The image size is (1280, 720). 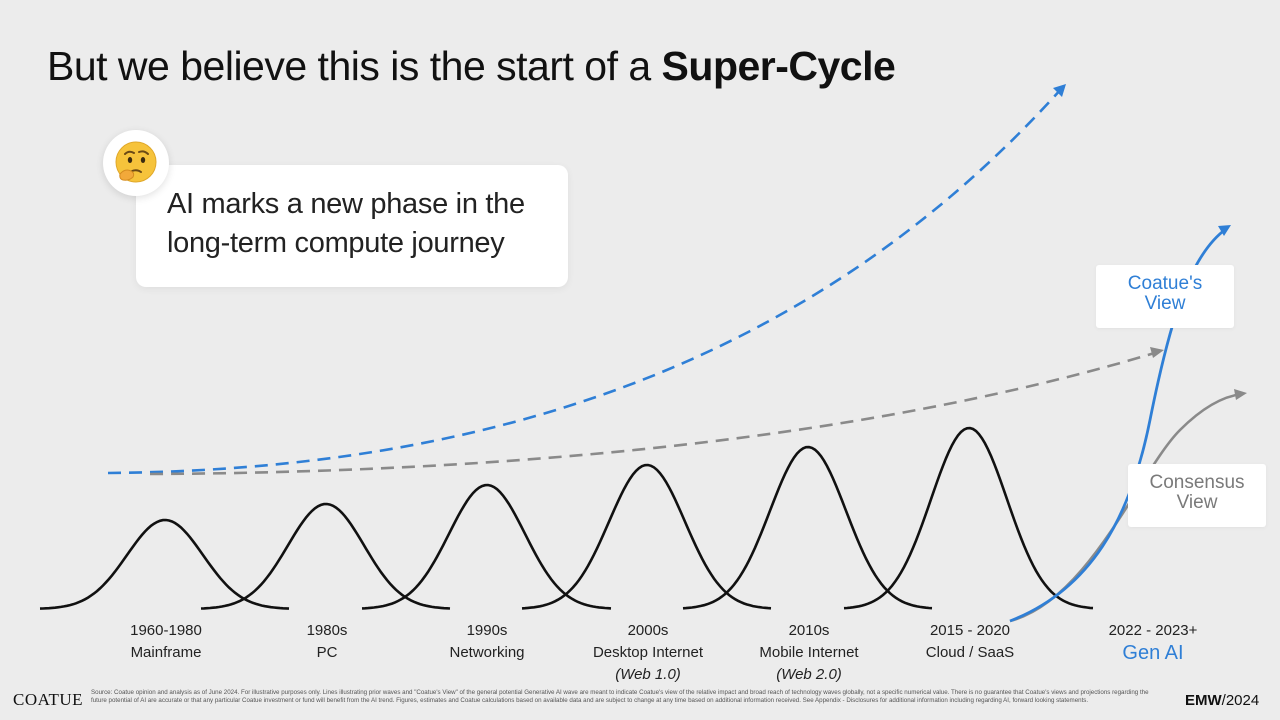 I want to click on title-emphasis: Super-Cycle, so click(x=778, y=66).